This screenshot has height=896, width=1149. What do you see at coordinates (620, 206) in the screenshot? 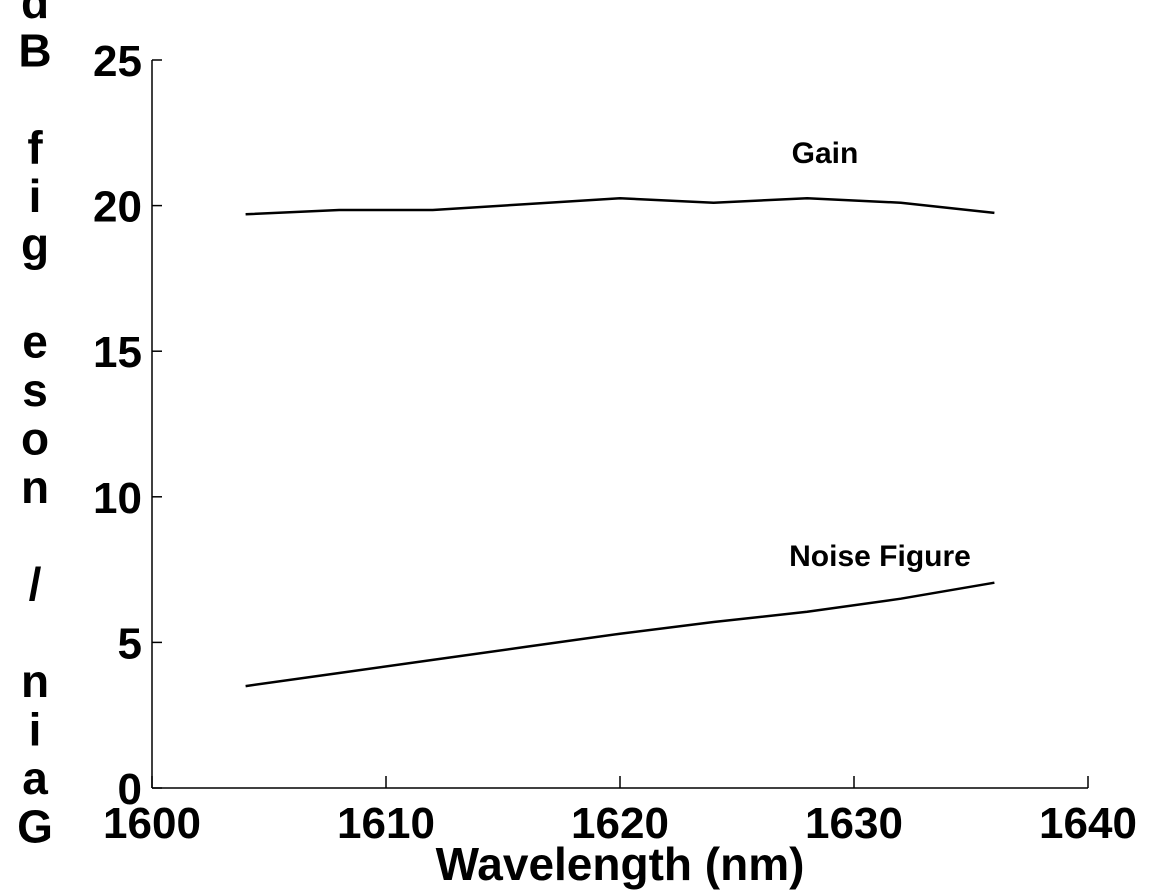
I see `series-line-gain` at bounding box center [620, 206].